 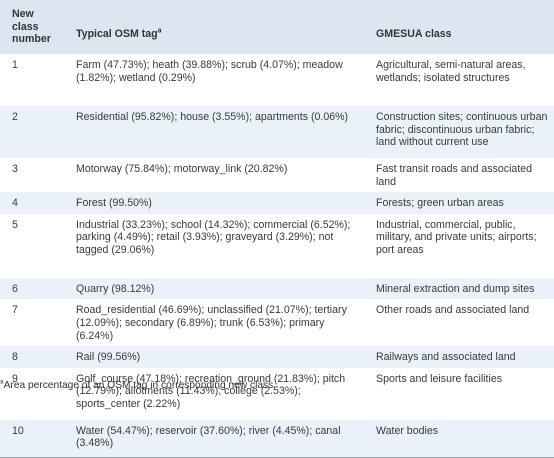 What do you see at coordinates (25, 20) in the screenshot?
I see `header-col1-line1: New class` at bounding box center [25, 20].